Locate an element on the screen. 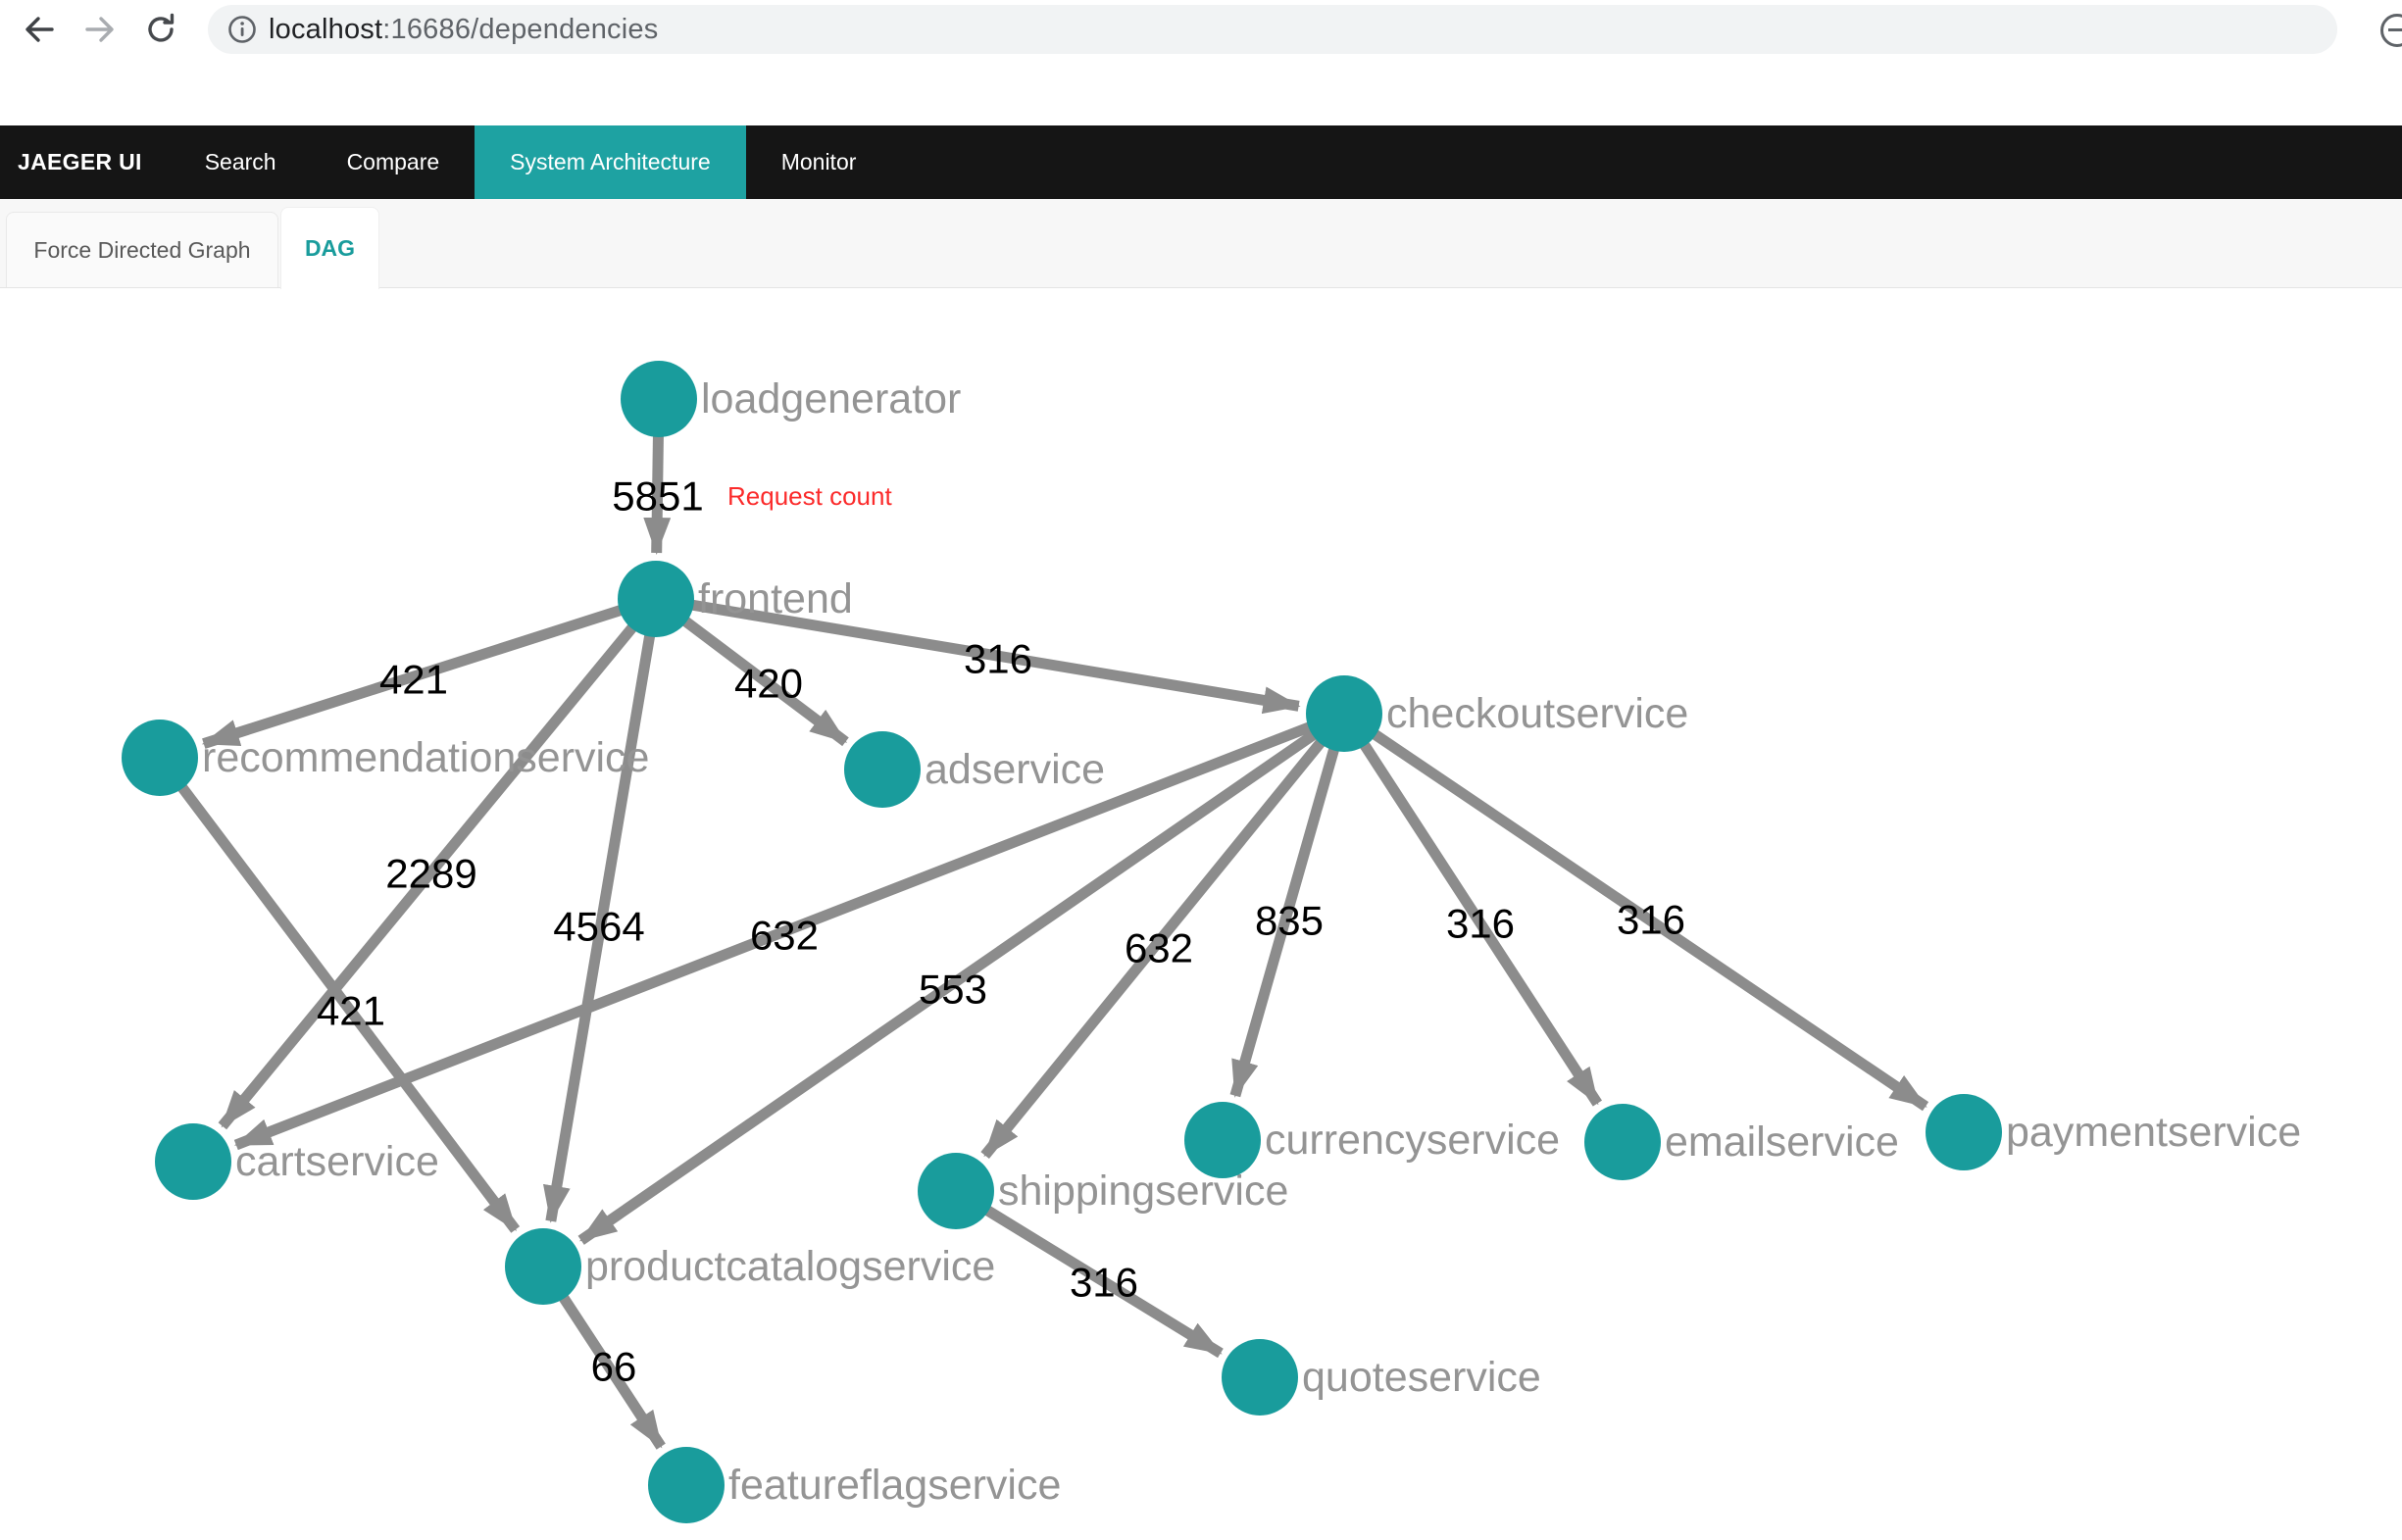 Image resolution: width=2402 pixels, height=1540 pixels. edge-shippingservice-quoteservice is located at coordinates (1088, 1273).